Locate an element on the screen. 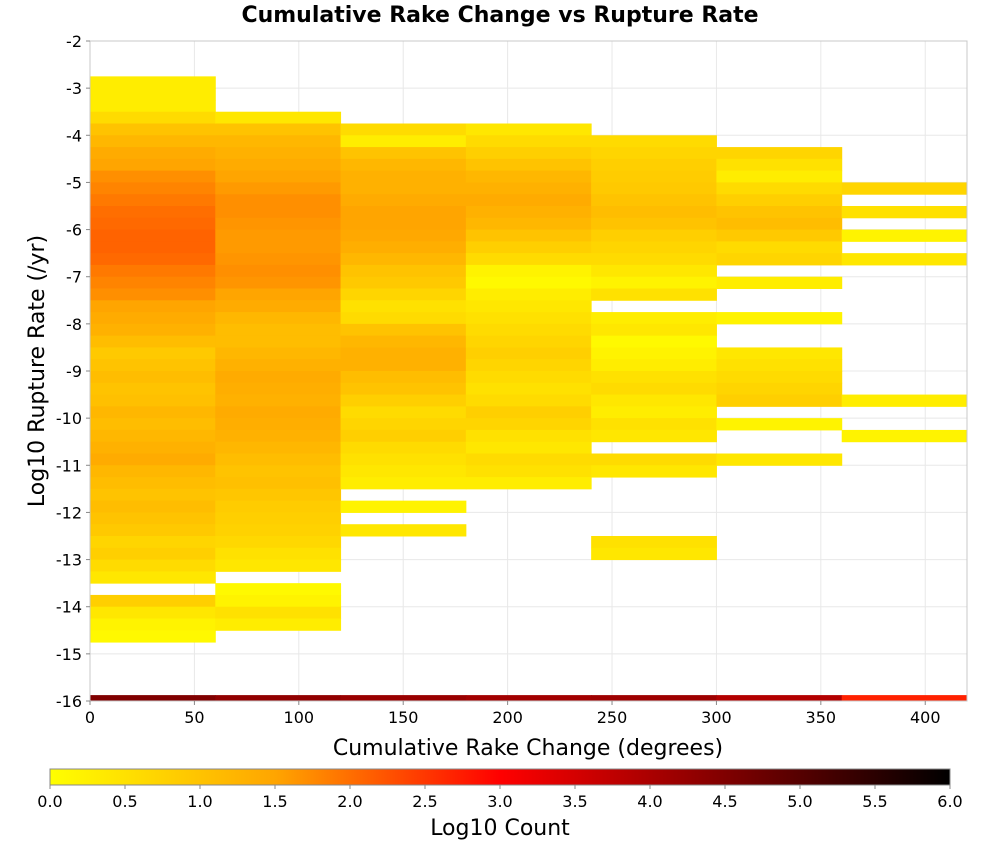 This screenshot has width=1000, height=850. colorbar-ticks: 0.0 0.5 1.0 1.5 2.0 2.5 3.0 3.5 4.0 4.5 5.0 5.5 6.0 is located at coordinates (500, 798).